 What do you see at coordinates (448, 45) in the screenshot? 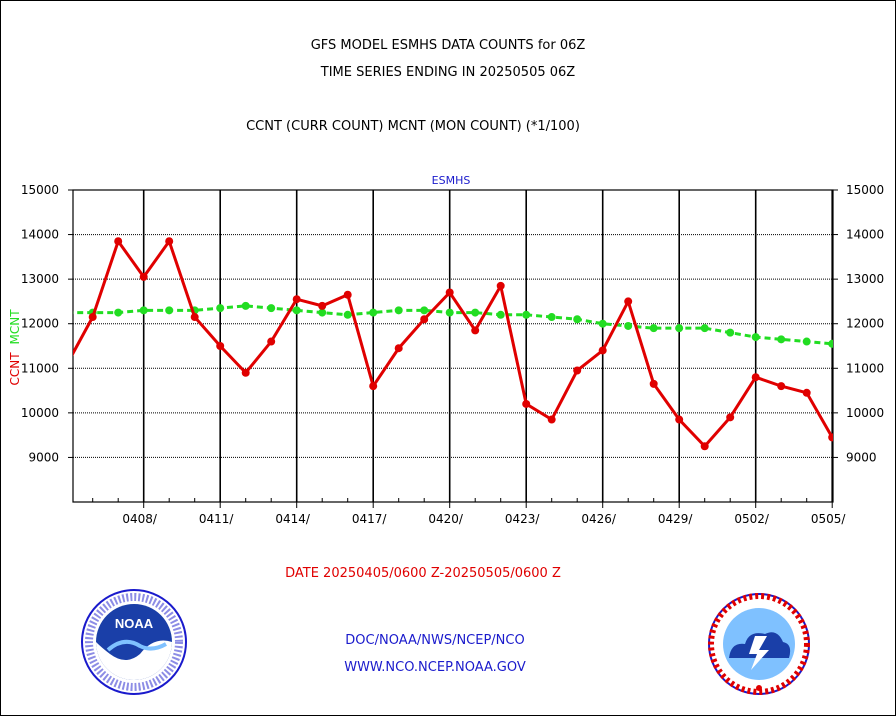
I see `title-line-1: GFS MODEL ESMHS DATA COUNTS for 06Z` at bounding box center [448, 45].